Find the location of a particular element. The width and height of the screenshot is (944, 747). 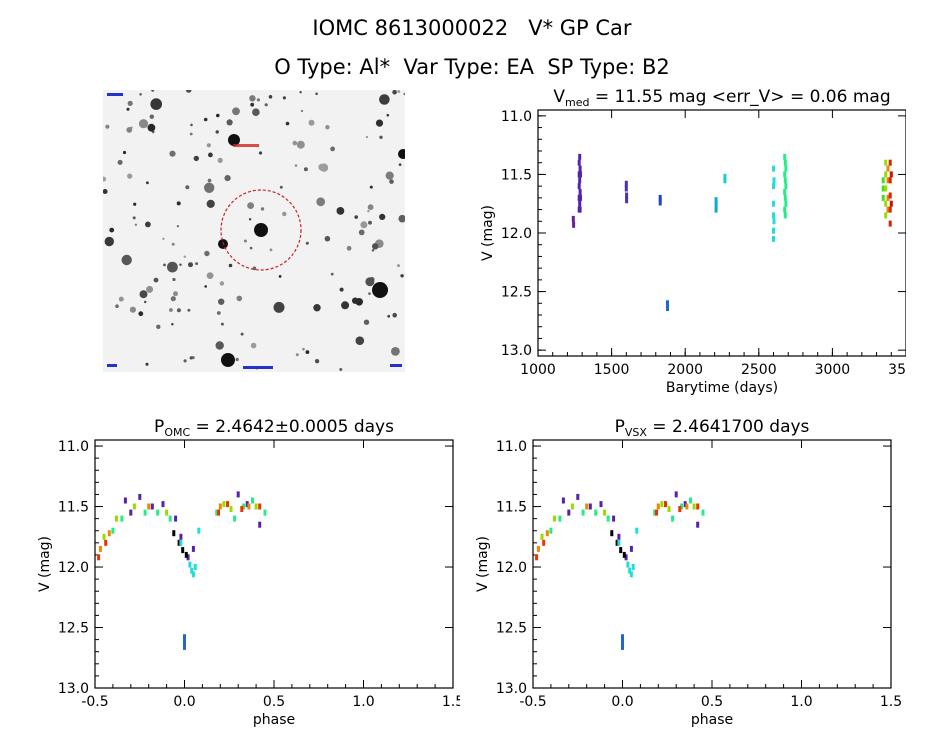

x-tick-label: 1500 is located at coordinates (612, 370).